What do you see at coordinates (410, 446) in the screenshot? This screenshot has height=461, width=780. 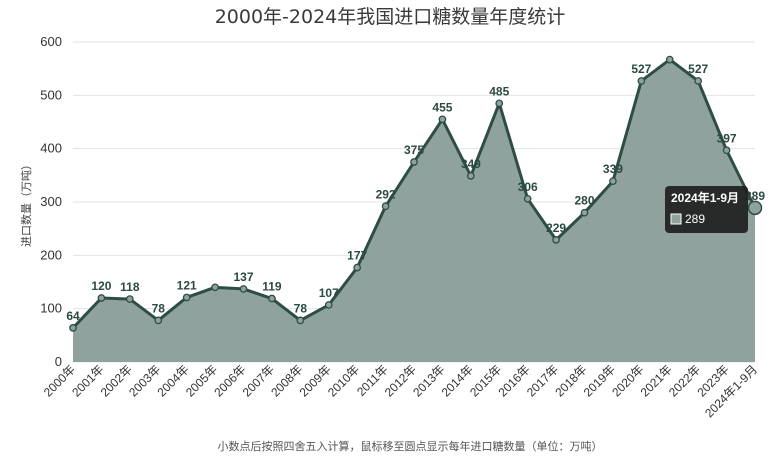 I see `footnote: 小数点后按照四舍五入计算，鼠标移至圆点显示每年进口糖数量（单位：万吨）` at bounding box center [410, 446].